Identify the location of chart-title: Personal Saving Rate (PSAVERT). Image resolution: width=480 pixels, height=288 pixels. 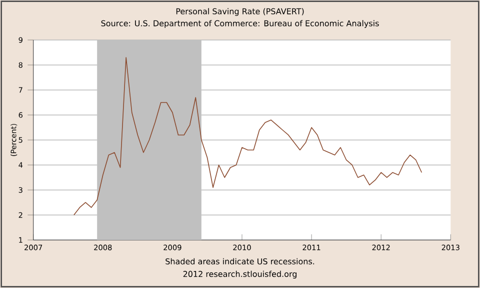
(240, 12).